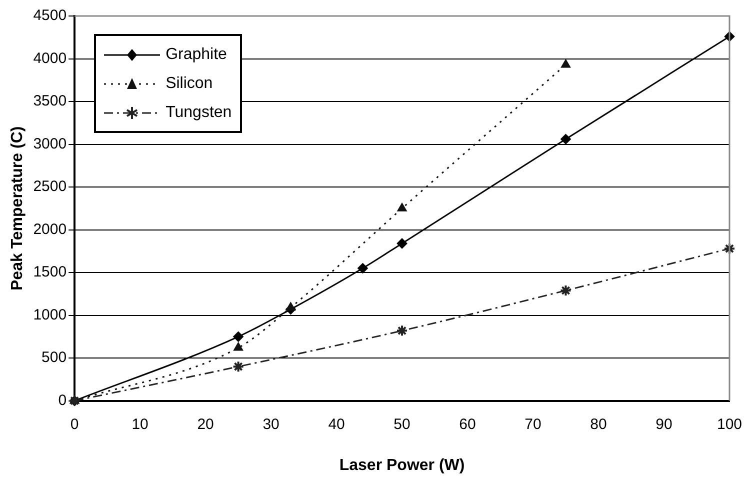  I want to click on y-tick-label: 500, so click(54, 357).